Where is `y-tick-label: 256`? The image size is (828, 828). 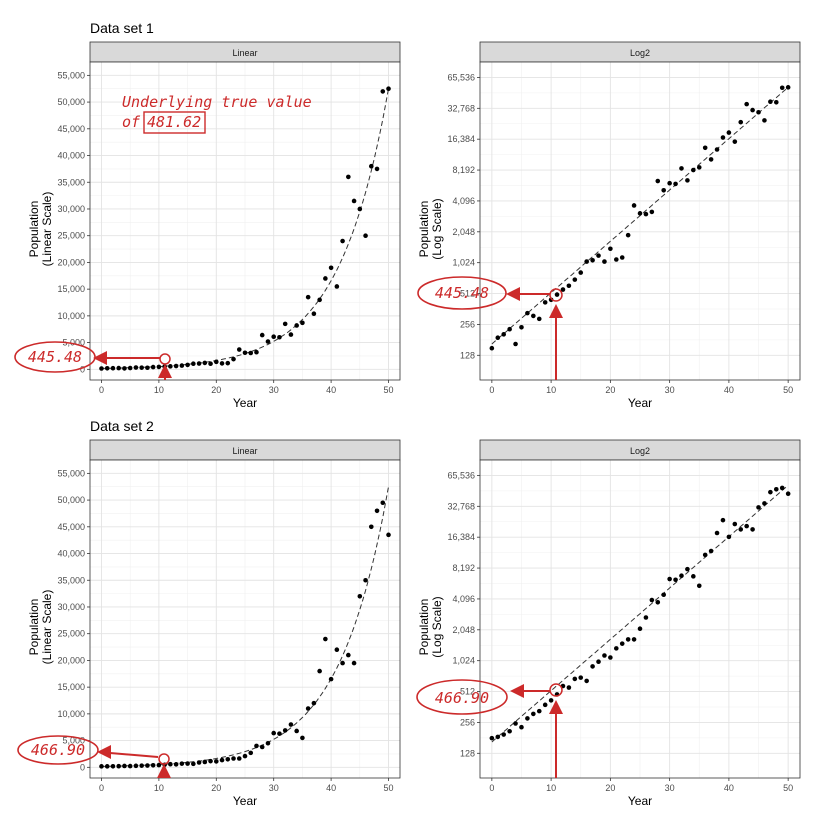 y-tick-label: 256 is located at coordinates (467, 324).